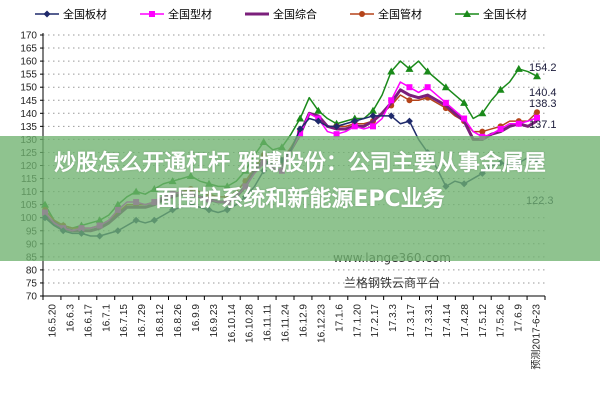  Describe the element at coordinates (392, 282) in the screenshot. I see `watermark-name: 兰格钢铁云商平台` at that location.